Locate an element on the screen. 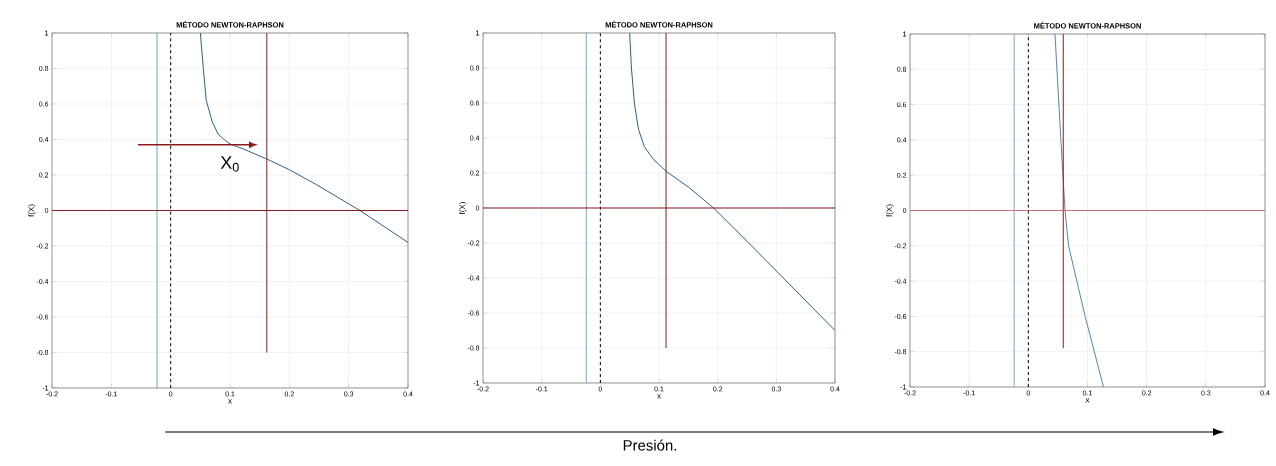 This screenshot has width=1276, height=466. annotation: X$_{0}$ is located at coordinates (229, 164).